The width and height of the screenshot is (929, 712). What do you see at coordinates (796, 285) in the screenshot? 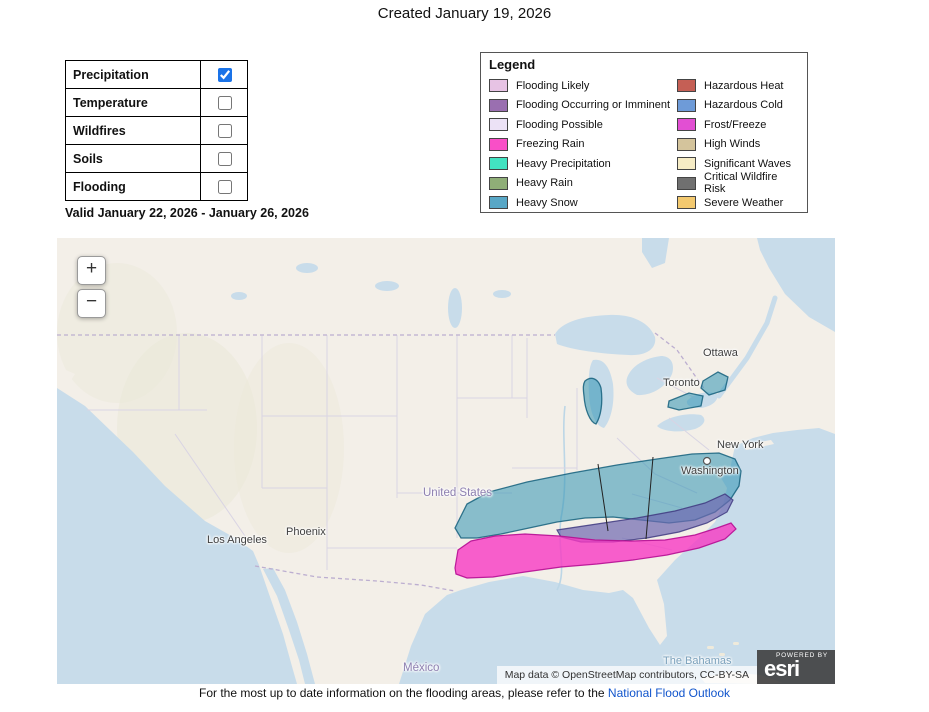
I see `gulf-st-lawrence` at bounding box center [796, 285].